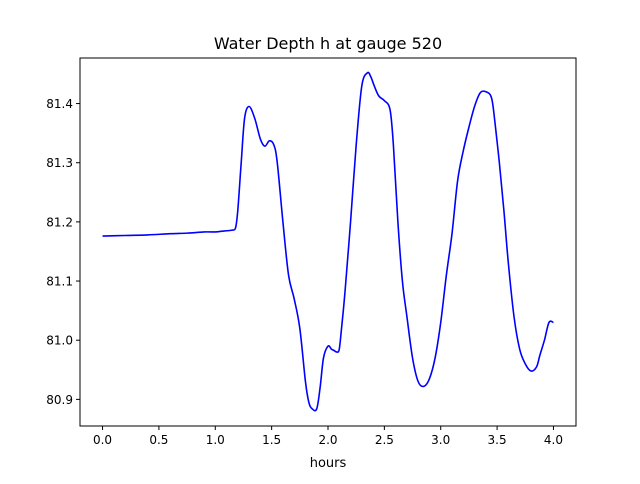  What do you see at coordinates (59, 222) in the screenshot?
I see `y-tick-label: 81.2` at bounding box center [59, 222].